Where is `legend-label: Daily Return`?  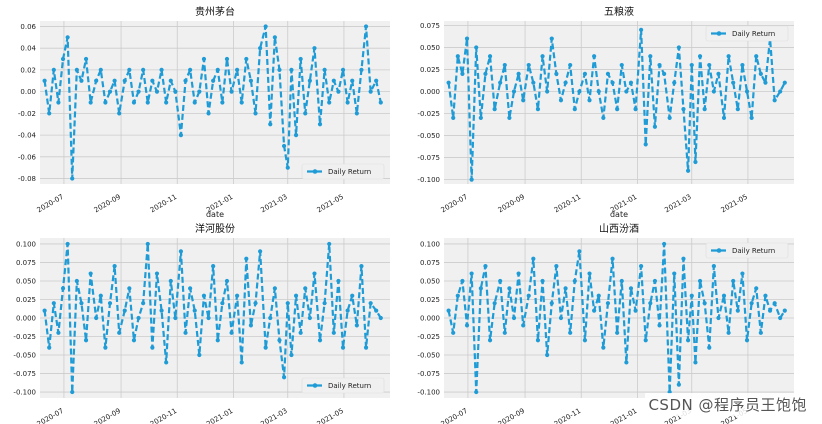
legend-label: Daily Return is located at coordinates (753, 251).